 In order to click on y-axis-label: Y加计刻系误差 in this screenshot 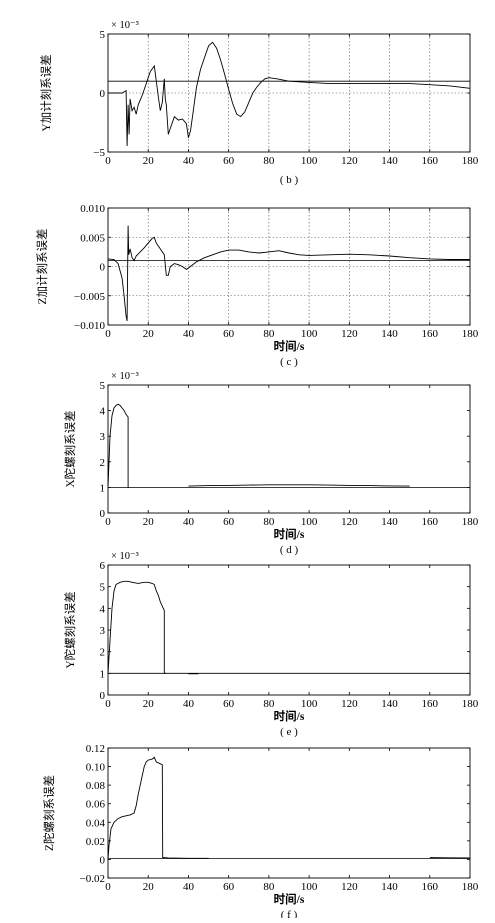, I will do `click(46, 92)`.